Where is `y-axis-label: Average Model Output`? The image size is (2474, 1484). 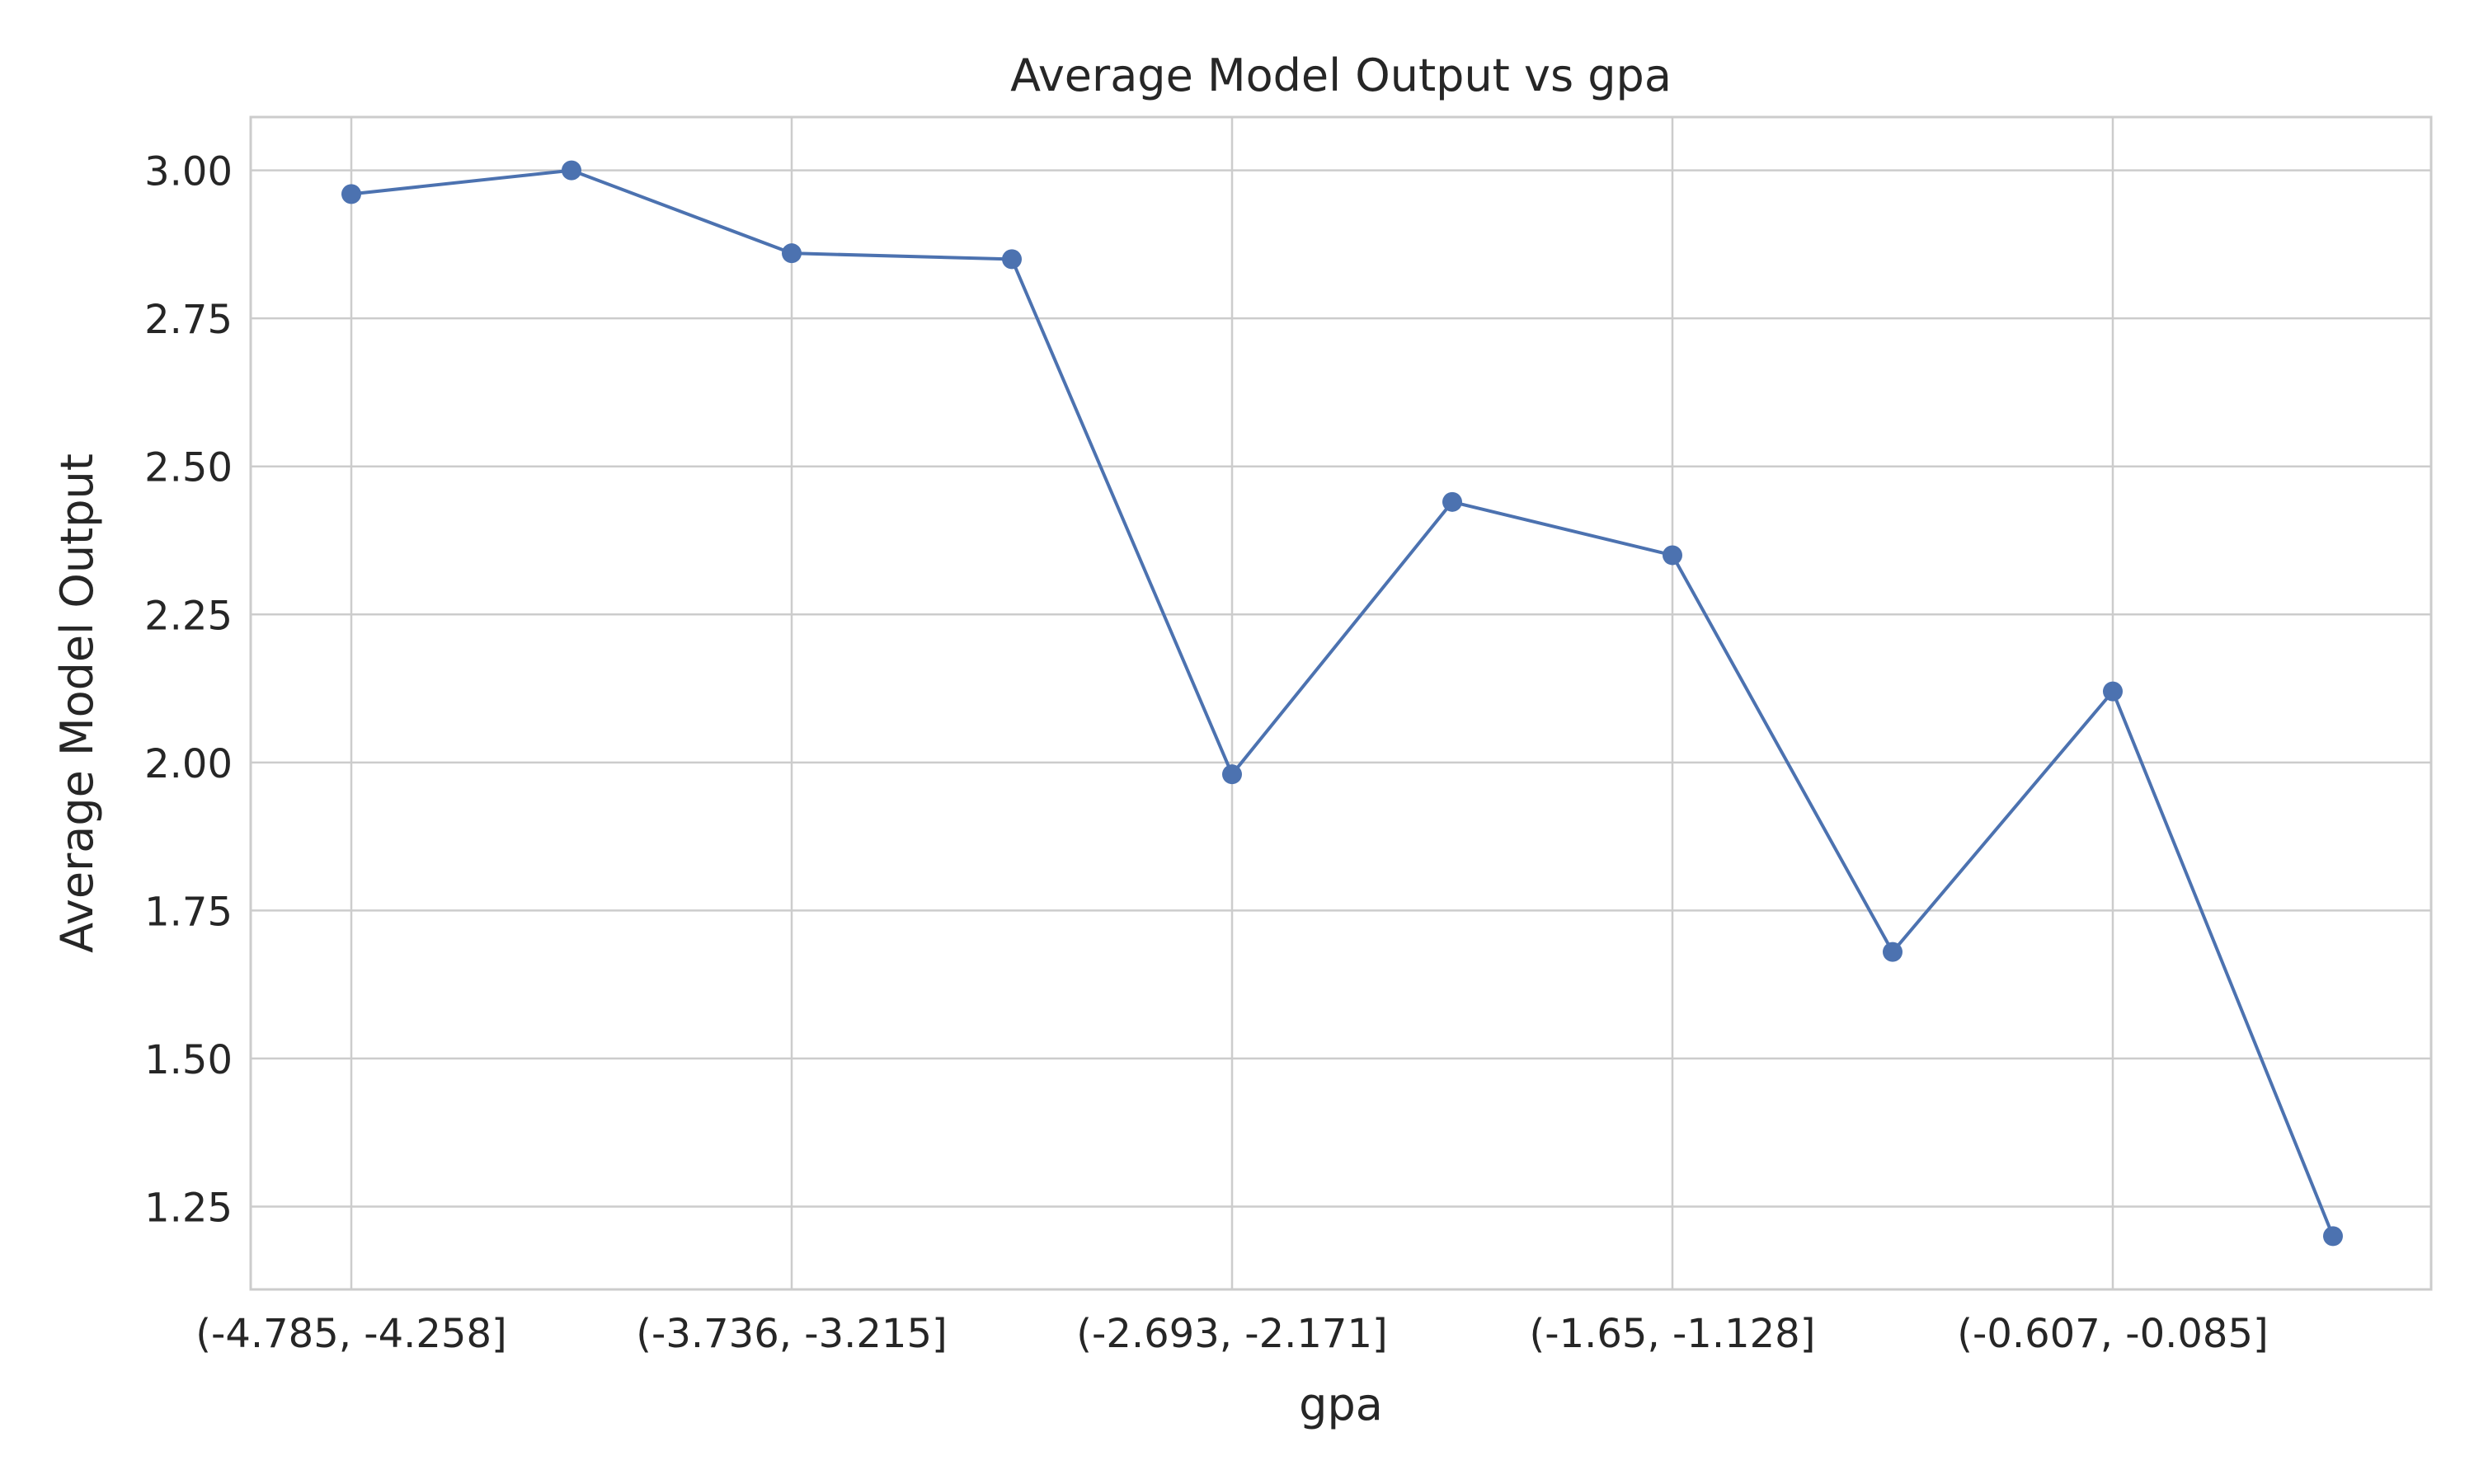 y-axis-label: Average Model Output is located at coordinates (77, 703).